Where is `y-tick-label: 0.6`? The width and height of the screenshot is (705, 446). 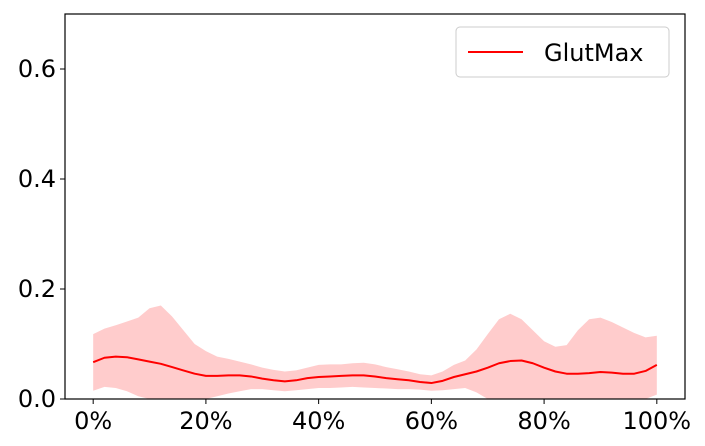
y-tick-label: 0.6 is located at coordinates (37, 69).